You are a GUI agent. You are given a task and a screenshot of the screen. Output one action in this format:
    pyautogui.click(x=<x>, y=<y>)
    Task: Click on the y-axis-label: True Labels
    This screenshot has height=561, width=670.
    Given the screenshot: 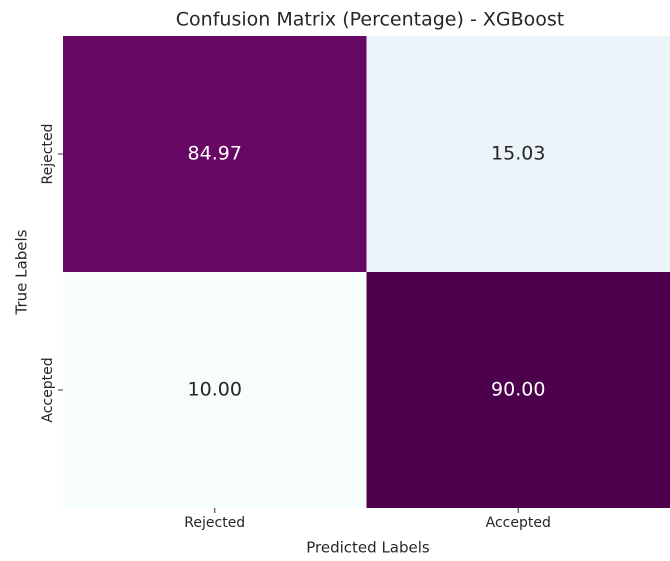 What is the action you would take?
    pyautogui.click(x=22, y=272)
    